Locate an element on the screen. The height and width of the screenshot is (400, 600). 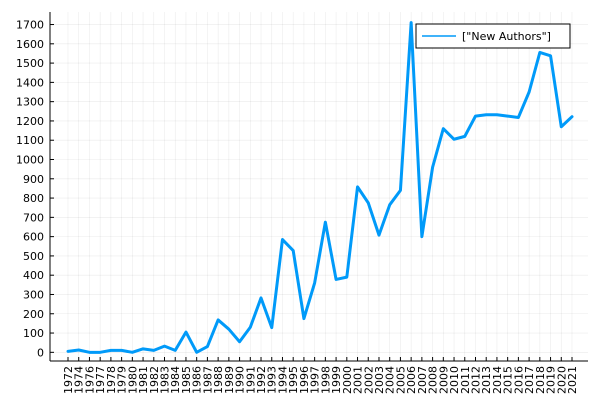
x-tick-label: 1988 is located at coordinates (218, 380).